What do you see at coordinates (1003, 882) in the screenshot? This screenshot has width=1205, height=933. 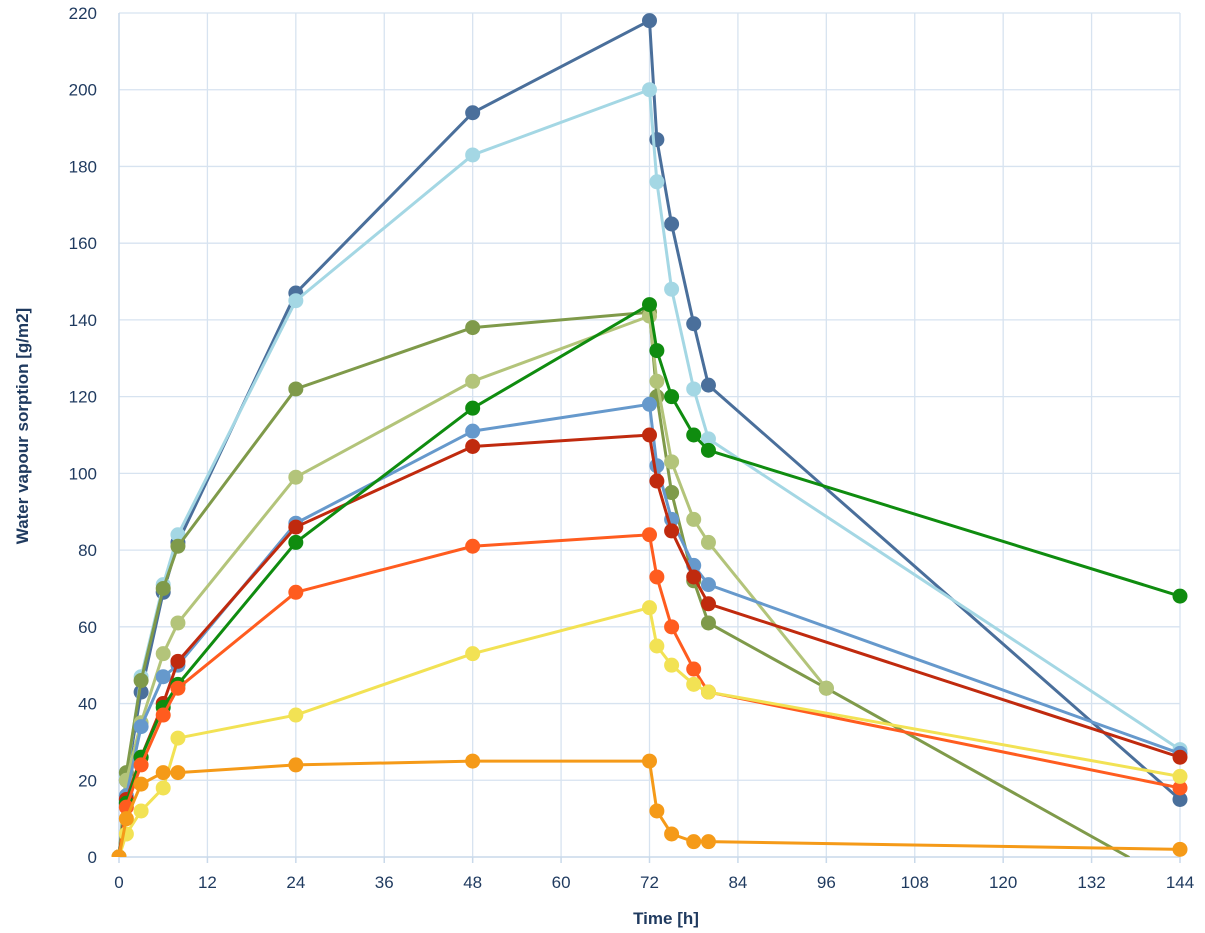 I see `x-tick-label: 120` at bounding box center [1003, 882].